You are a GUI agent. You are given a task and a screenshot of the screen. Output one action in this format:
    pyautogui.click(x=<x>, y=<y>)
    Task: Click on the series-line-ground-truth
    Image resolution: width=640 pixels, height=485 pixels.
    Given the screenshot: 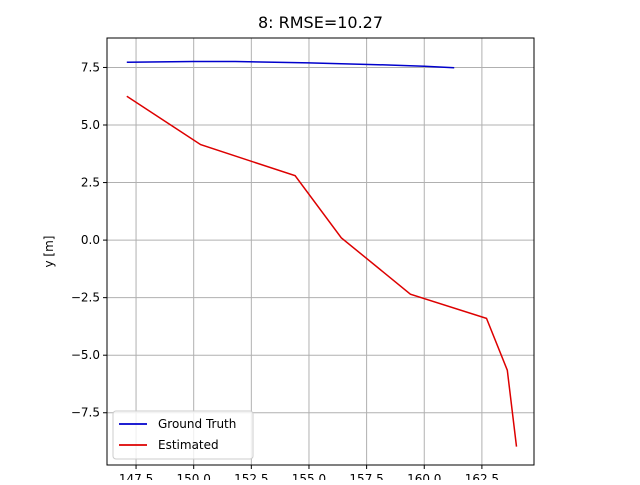 What is the action you would take?
    pyautogui.click(x=290, y=64)
    